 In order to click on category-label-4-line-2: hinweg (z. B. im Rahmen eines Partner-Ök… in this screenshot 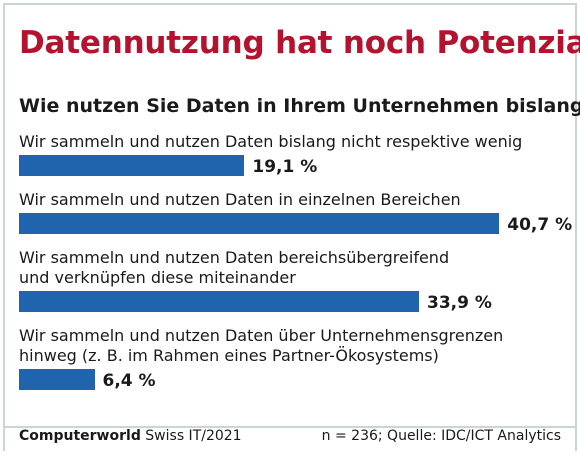, I will do `click(229, 355)`.